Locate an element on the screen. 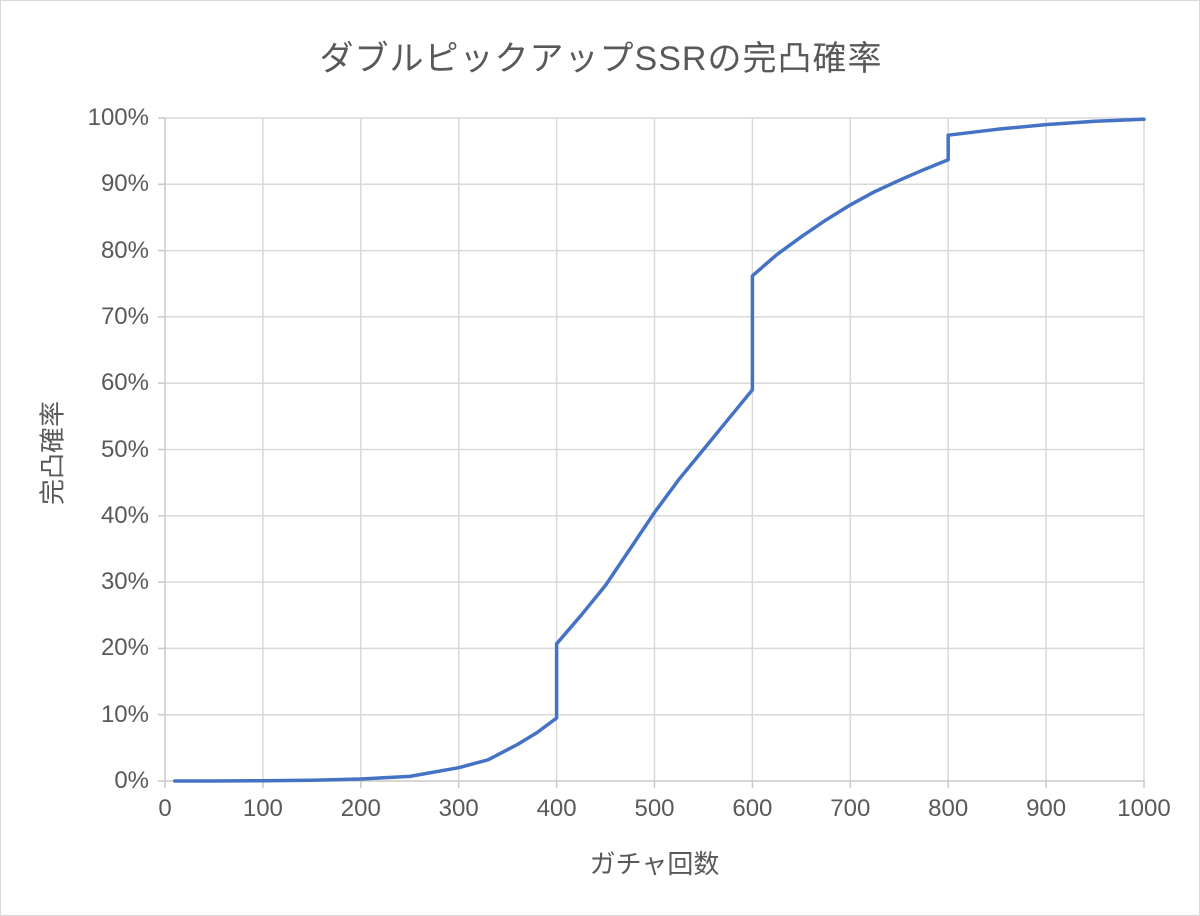  y-tick-label: 70% is located at coordinates (124, 316).